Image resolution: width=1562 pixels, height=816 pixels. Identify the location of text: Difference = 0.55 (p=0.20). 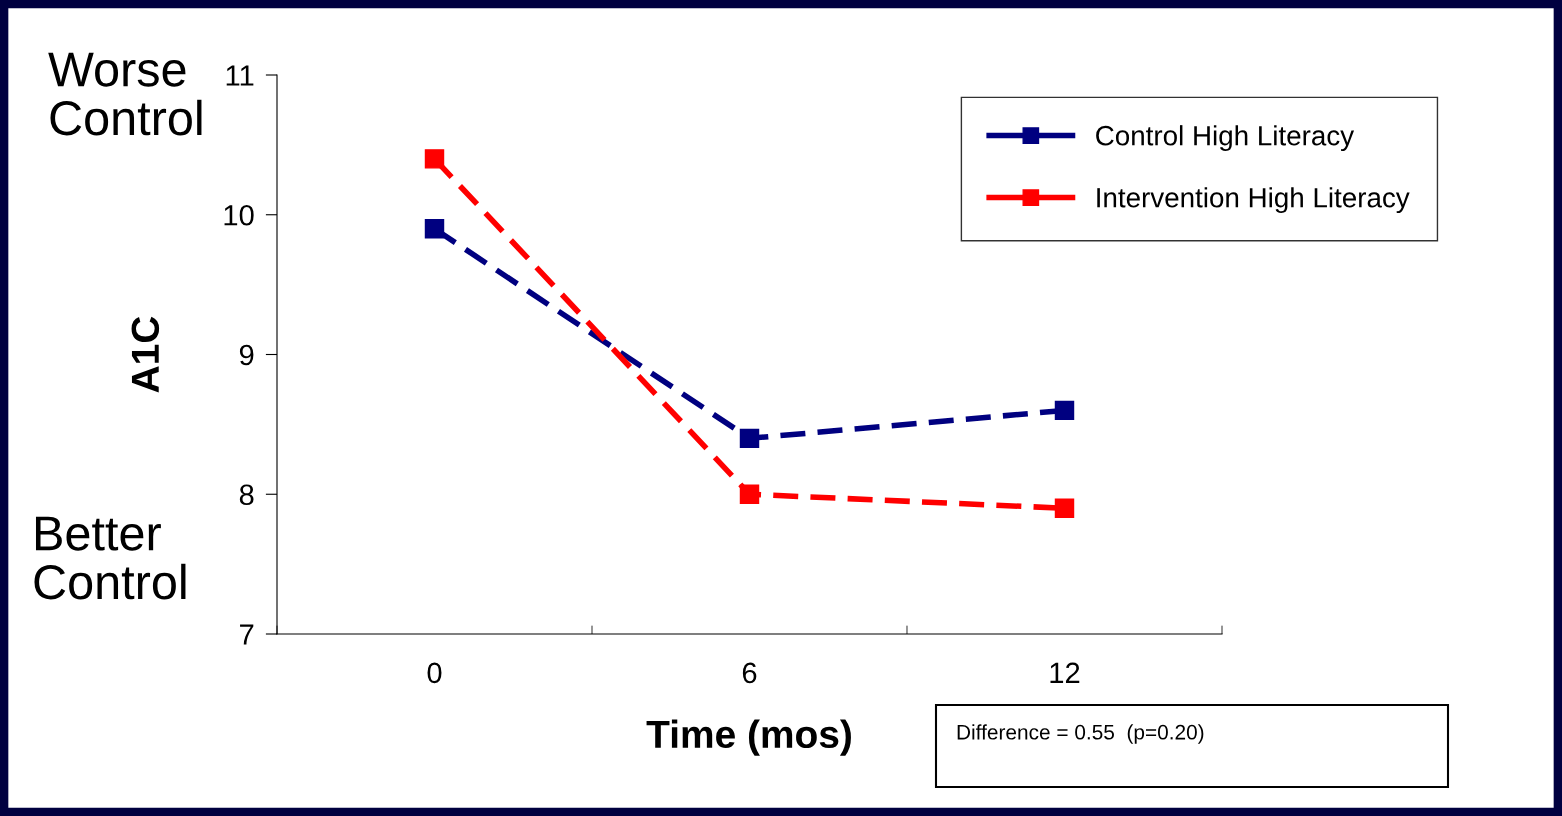
(1080, 734).